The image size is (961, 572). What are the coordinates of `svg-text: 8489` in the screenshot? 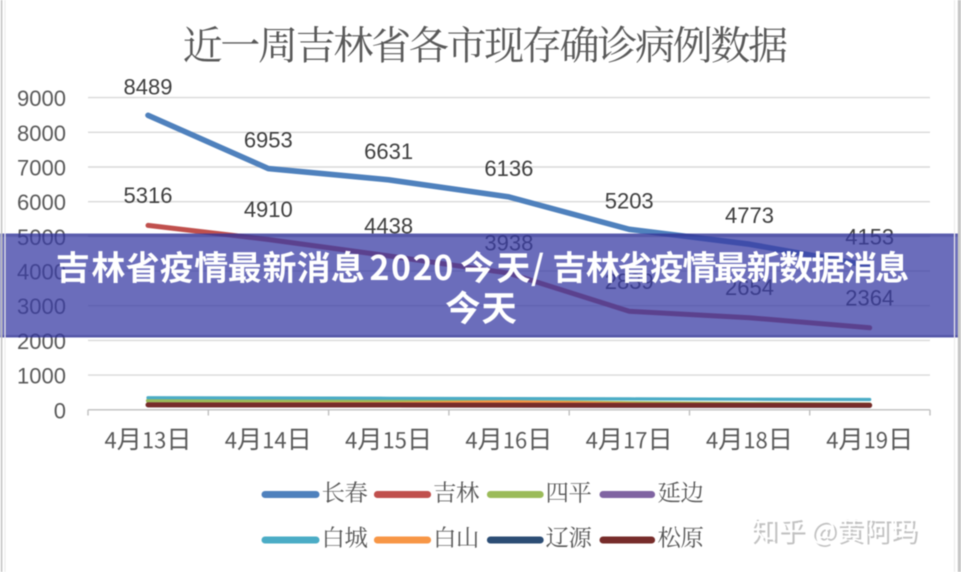 It's located at (148, 86).